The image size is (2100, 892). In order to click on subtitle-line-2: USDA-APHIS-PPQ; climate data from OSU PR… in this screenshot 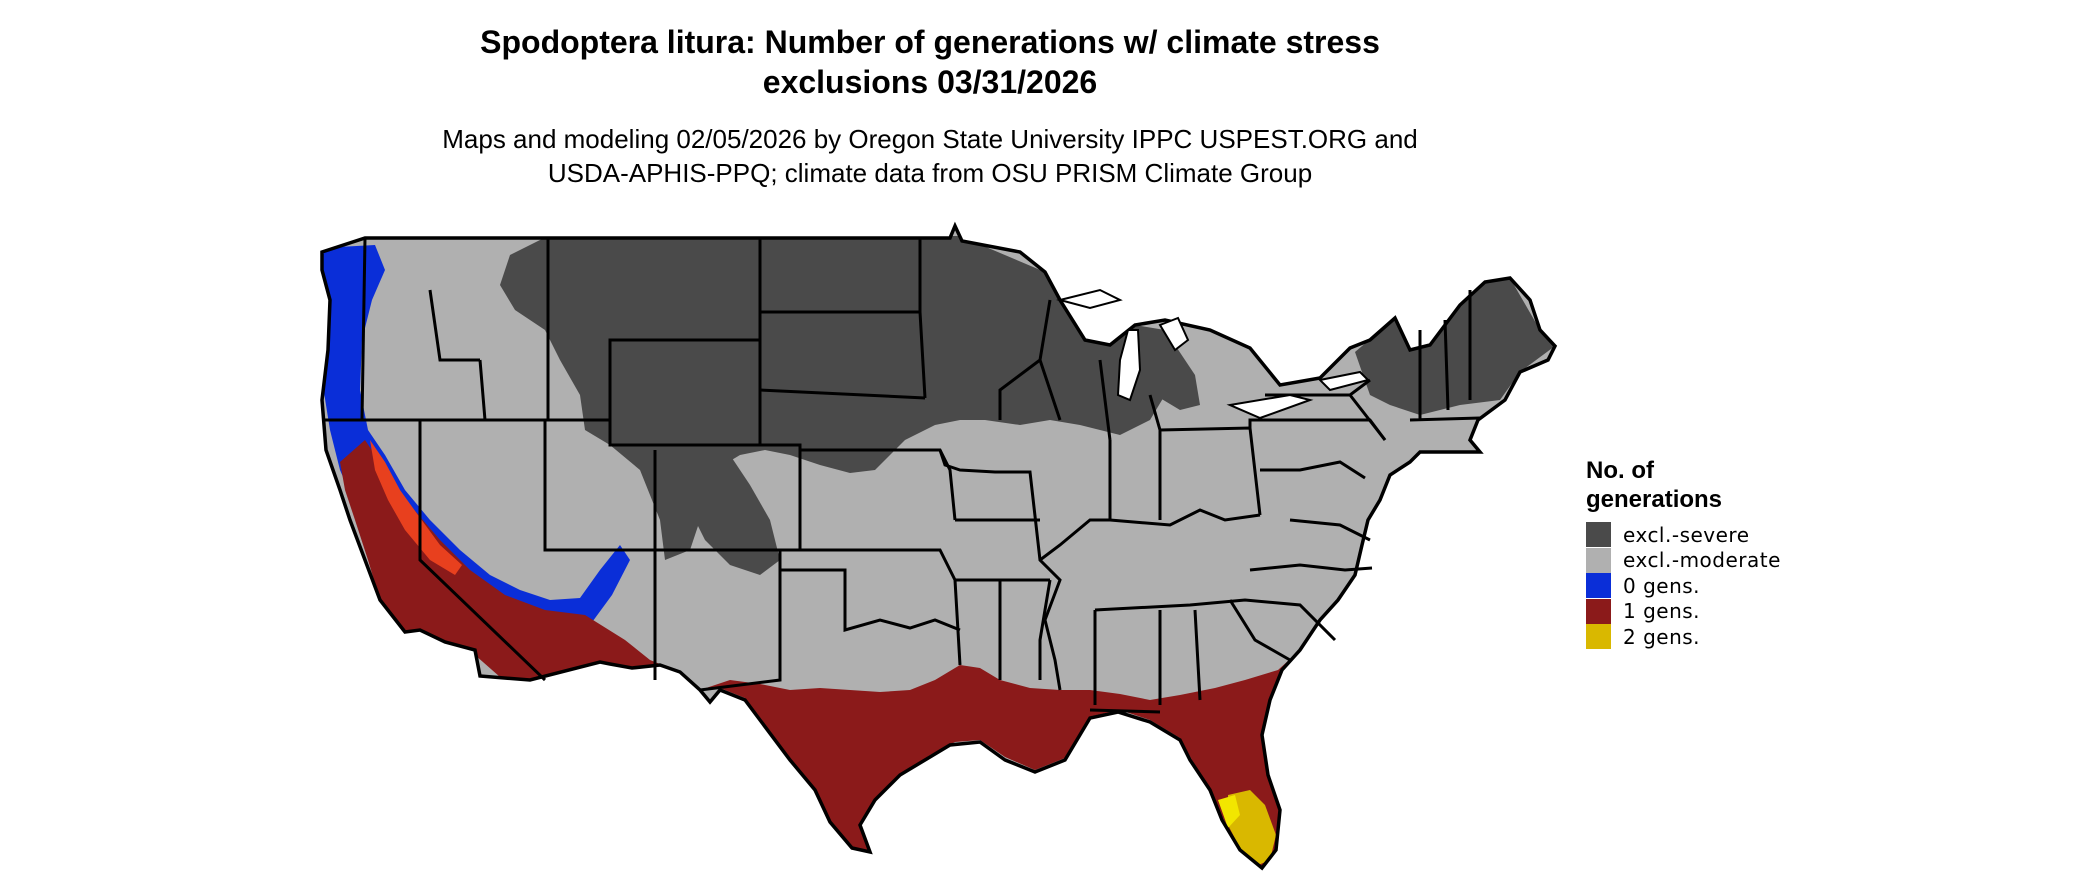, I will do `click(930, 173)`.